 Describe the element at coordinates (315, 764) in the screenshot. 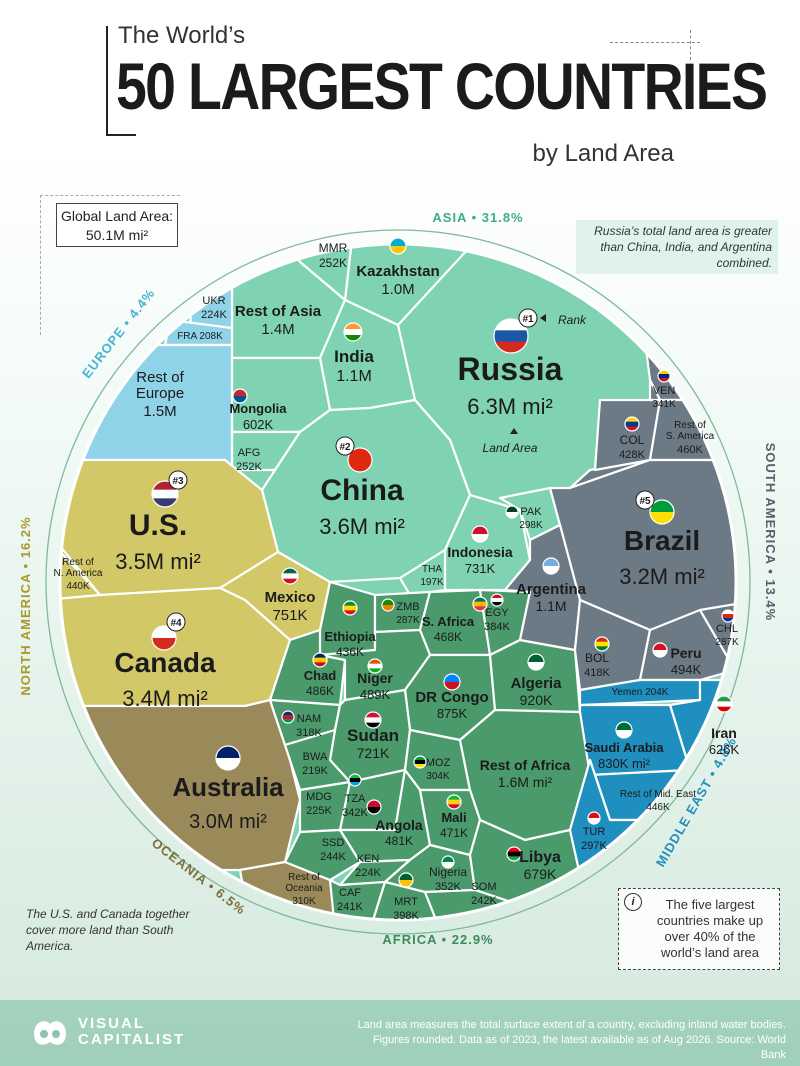

I see `label-bwa: BWA 219K` at that location.